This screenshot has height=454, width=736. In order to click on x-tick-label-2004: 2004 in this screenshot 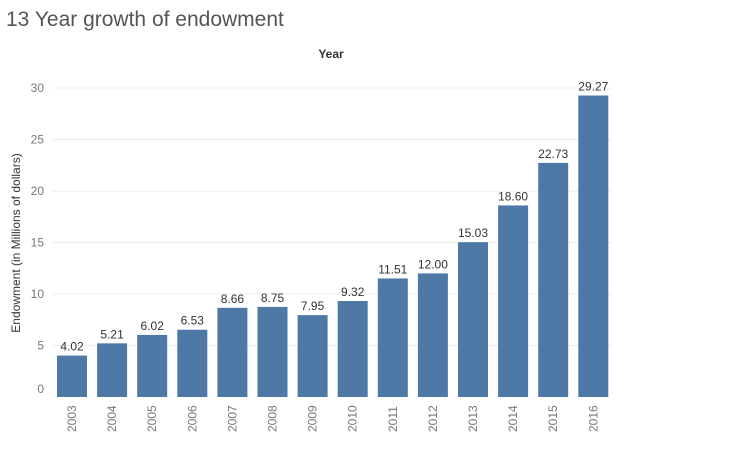, I will do `click(112, 418)`.